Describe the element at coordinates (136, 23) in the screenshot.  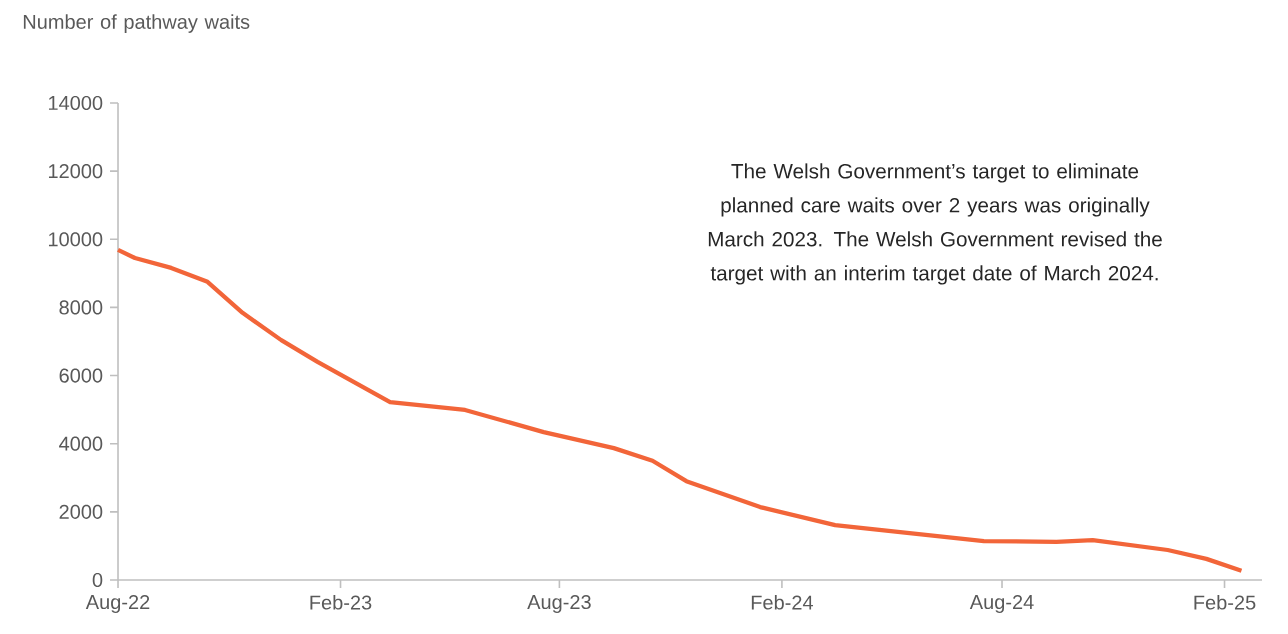
I see `y-axis-title: Number of pathway waits` at that location.